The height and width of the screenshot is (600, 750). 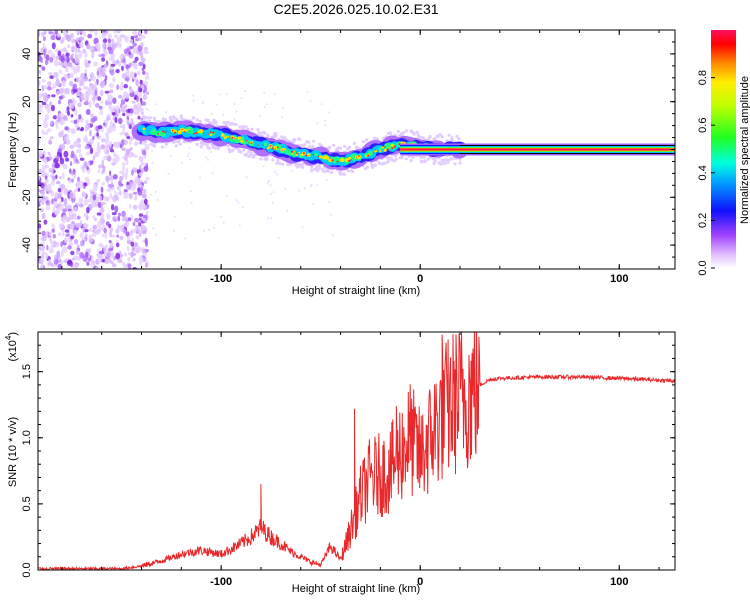 I want to click on colorbar-tick-label: 0.8, so click(x=703, y=77).